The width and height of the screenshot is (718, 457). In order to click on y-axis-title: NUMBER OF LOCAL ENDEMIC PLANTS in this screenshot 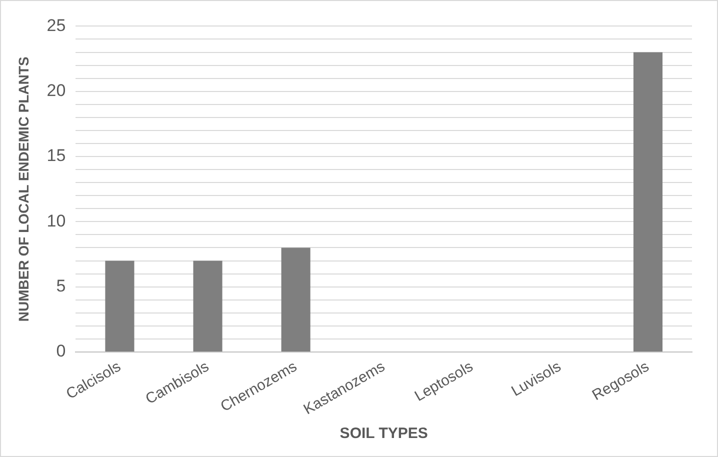, I will do `click(23, 189)`.